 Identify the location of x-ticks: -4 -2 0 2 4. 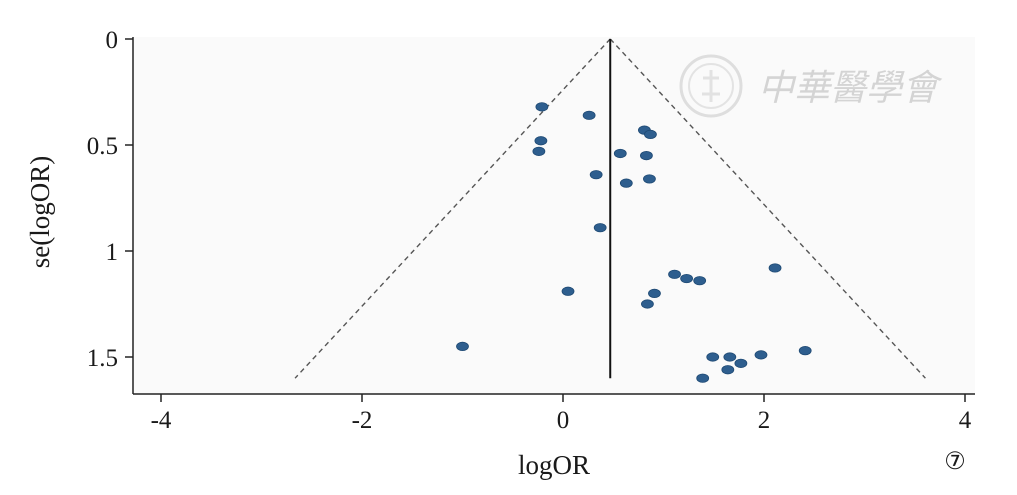
(561, 414).